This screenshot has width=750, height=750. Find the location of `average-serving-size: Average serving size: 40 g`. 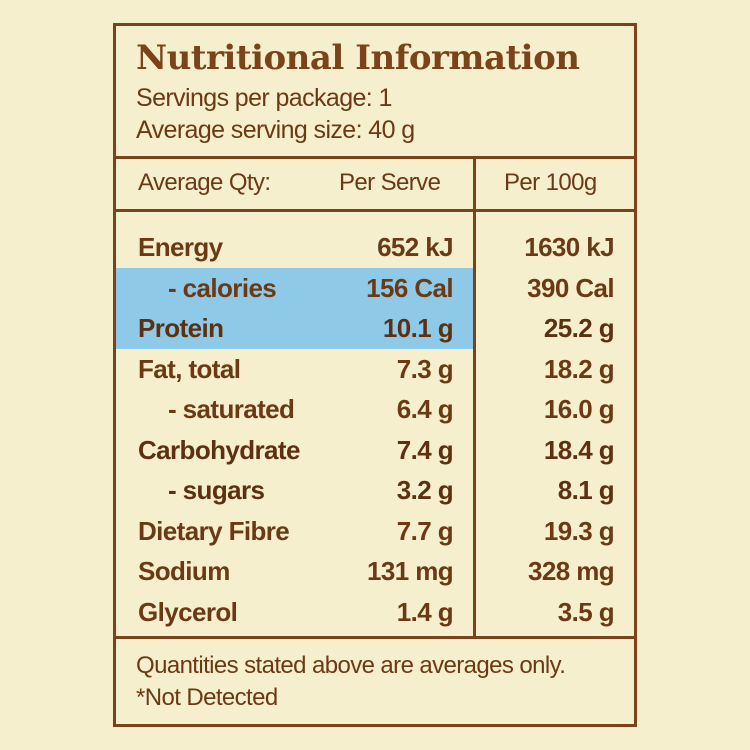

average-serving-size: Average serving size: 40 g is located at coordinates (275, 130).